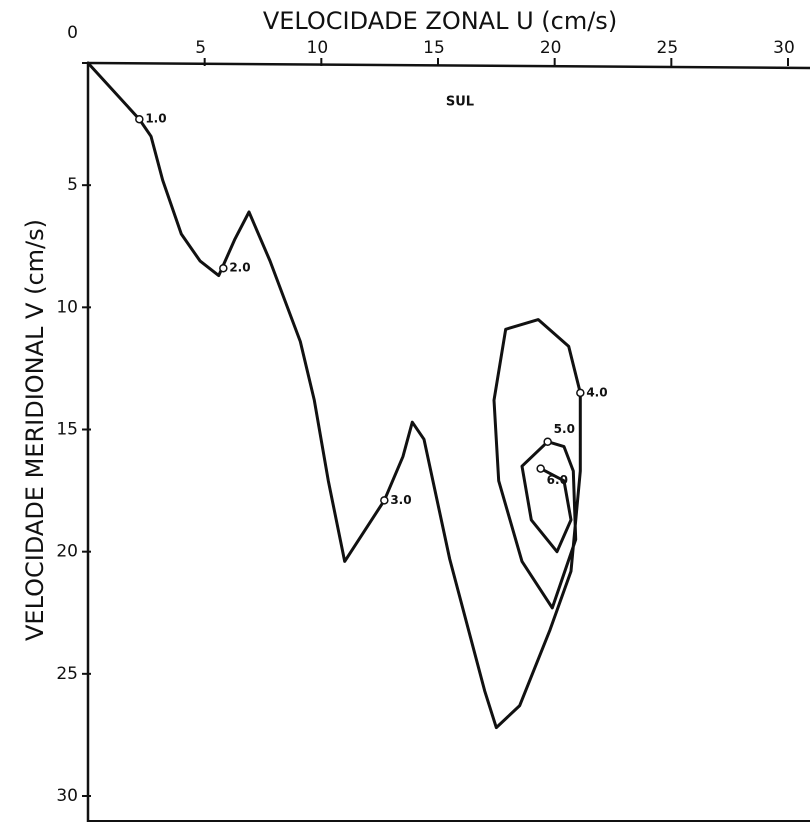 The height and width of the screenshot is (829, 810). Describe the element at coordinates (460, 102) in the screenshot. I see `annotation: SUL` at that location.